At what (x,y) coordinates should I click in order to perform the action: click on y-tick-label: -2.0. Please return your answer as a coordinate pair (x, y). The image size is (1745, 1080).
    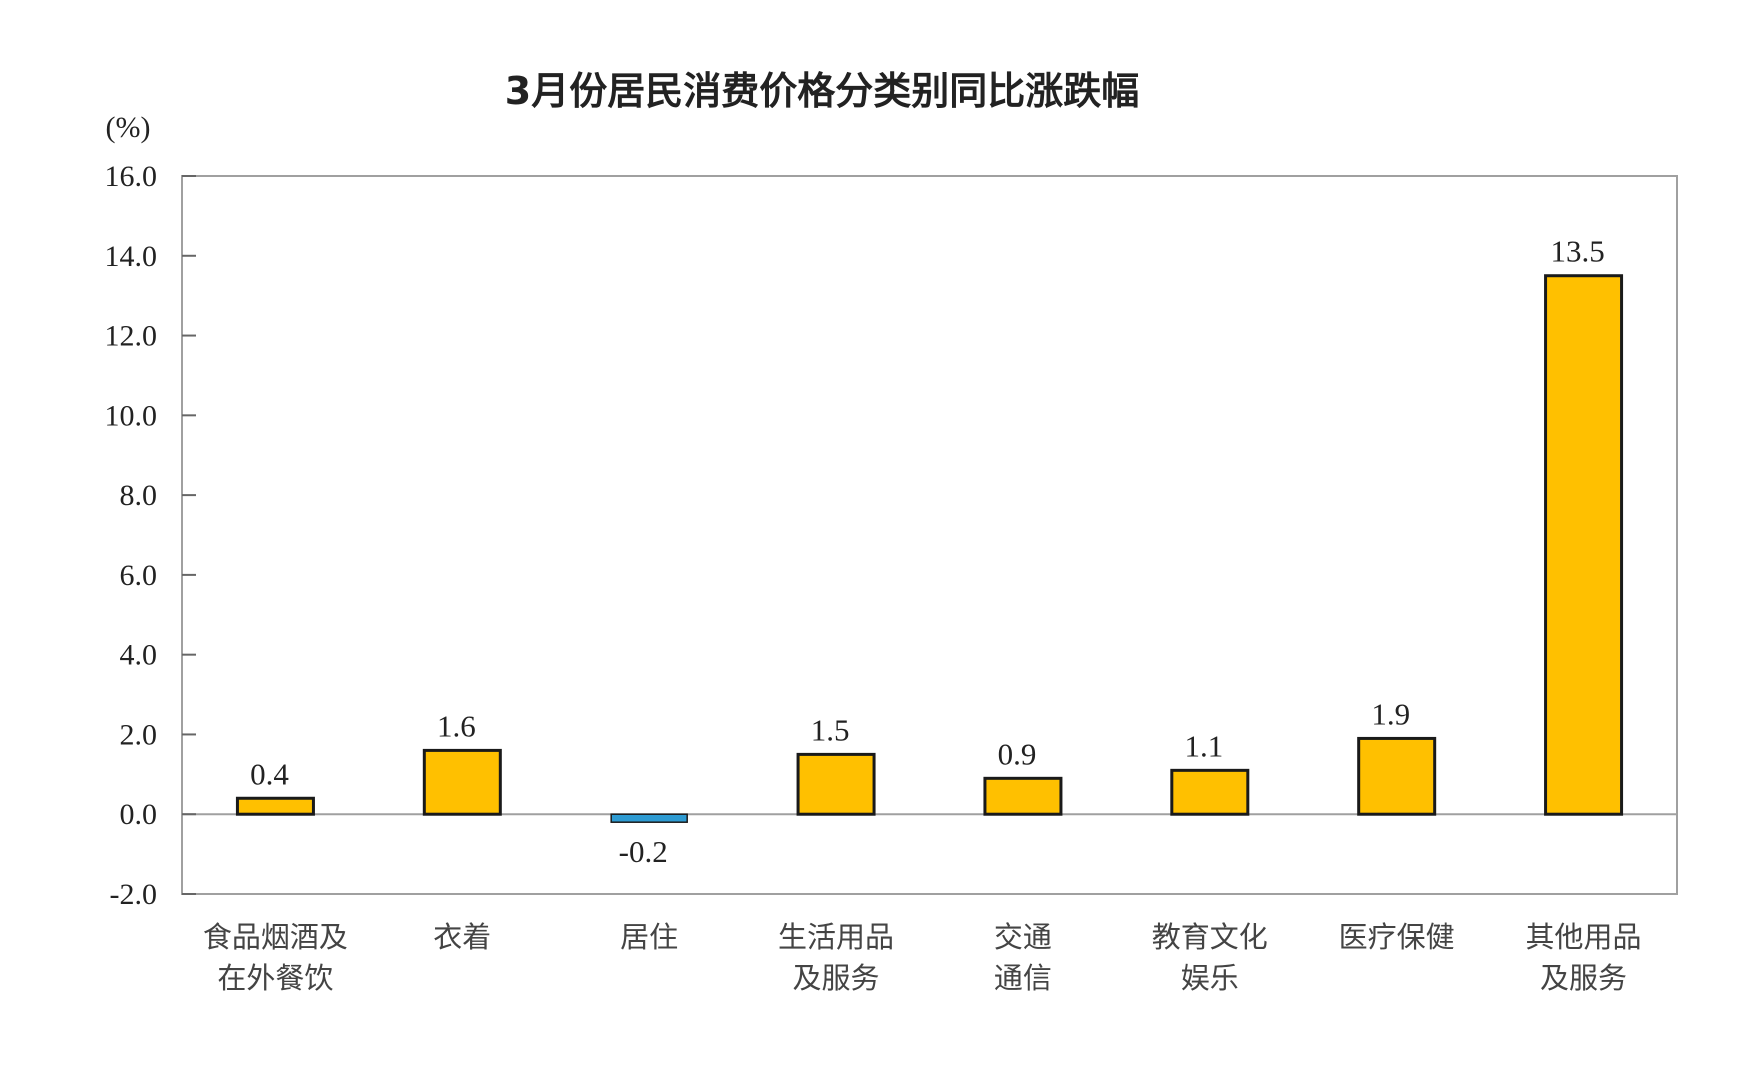
    Looking at the image, I should click on (134, 894).